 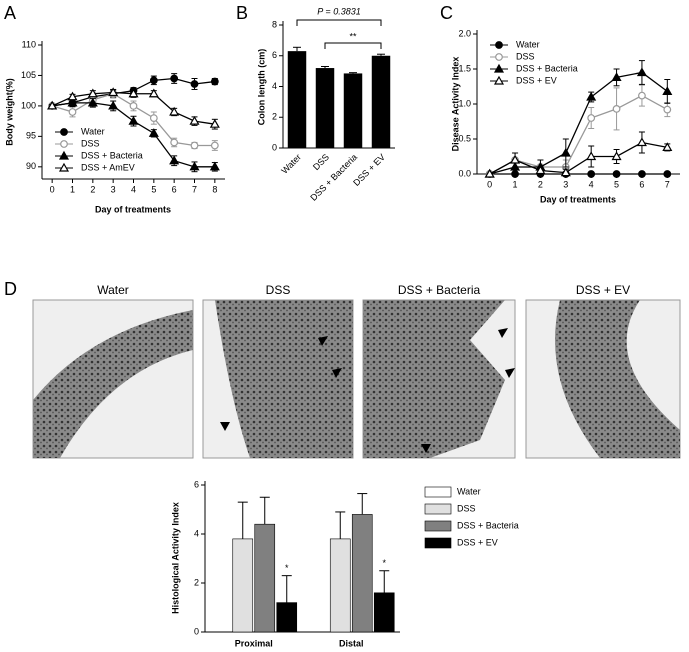 I want to click on y-axis-title: Histological Activity Index, so click(x=175, y=558).